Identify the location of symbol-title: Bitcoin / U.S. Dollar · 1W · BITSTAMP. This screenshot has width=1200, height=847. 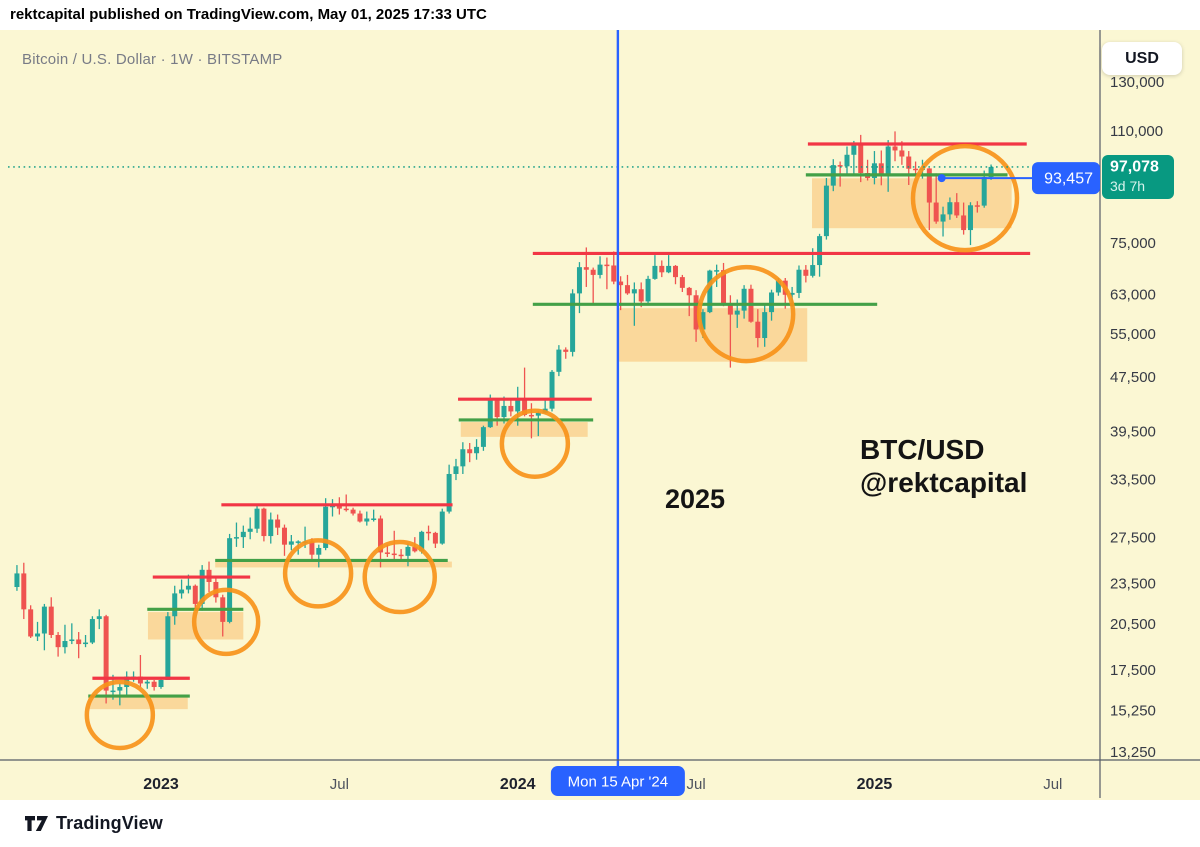
(152, 59).